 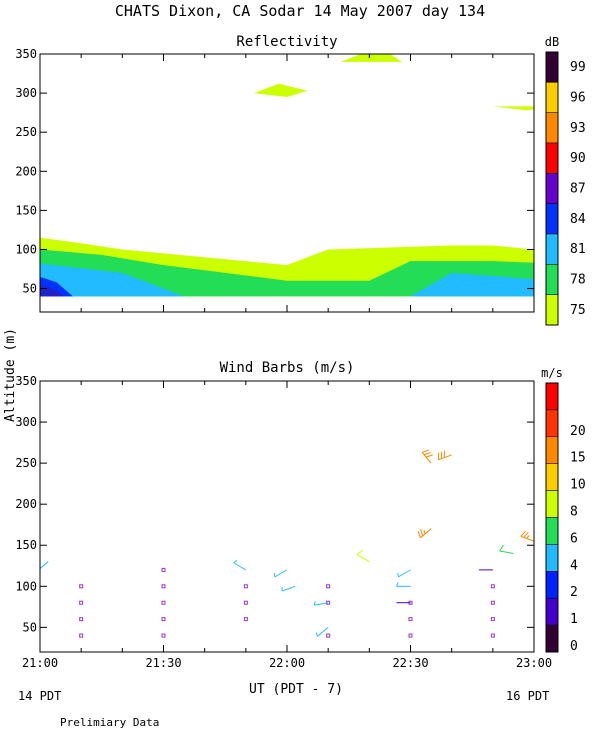 What do you see at coordinates (26, 586) in the screenshot?
I see `y-tick-label: 100` at bounding box center [26, 586].